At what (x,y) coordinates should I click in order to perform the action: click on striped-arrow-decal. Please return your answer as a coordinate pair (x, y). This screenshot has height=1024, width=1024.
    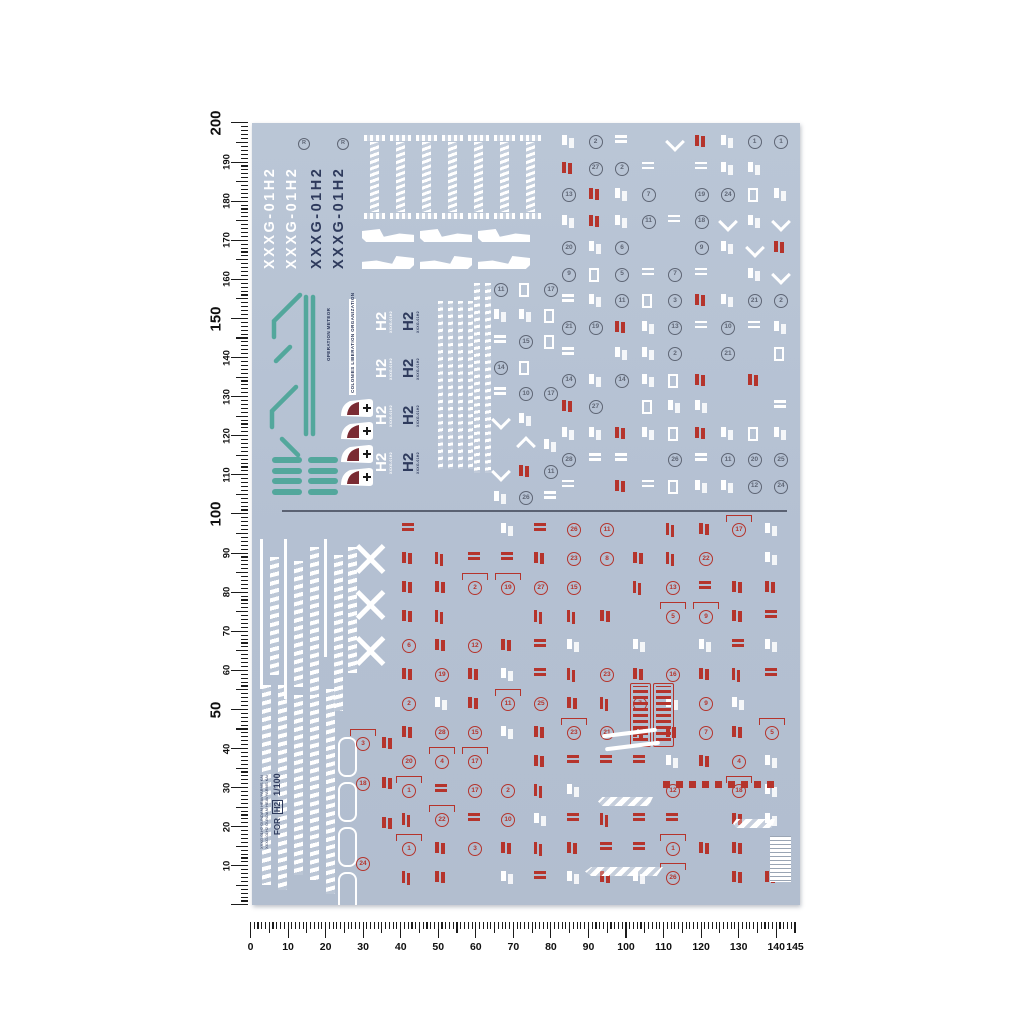
    Looking at the image, I should click on (624, 871).